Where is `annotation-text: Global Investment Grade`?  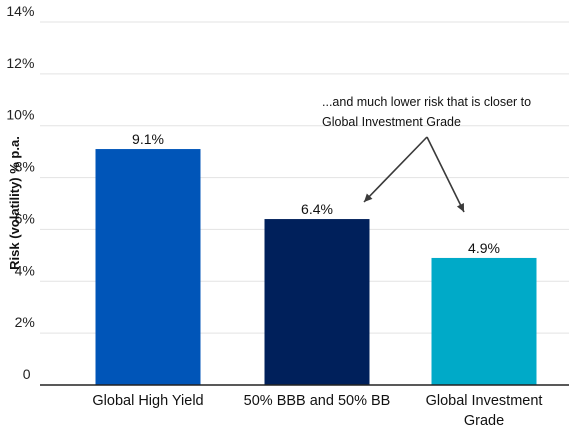 annotation-text: Global Investment Grade is located at coordinates (391, 122).